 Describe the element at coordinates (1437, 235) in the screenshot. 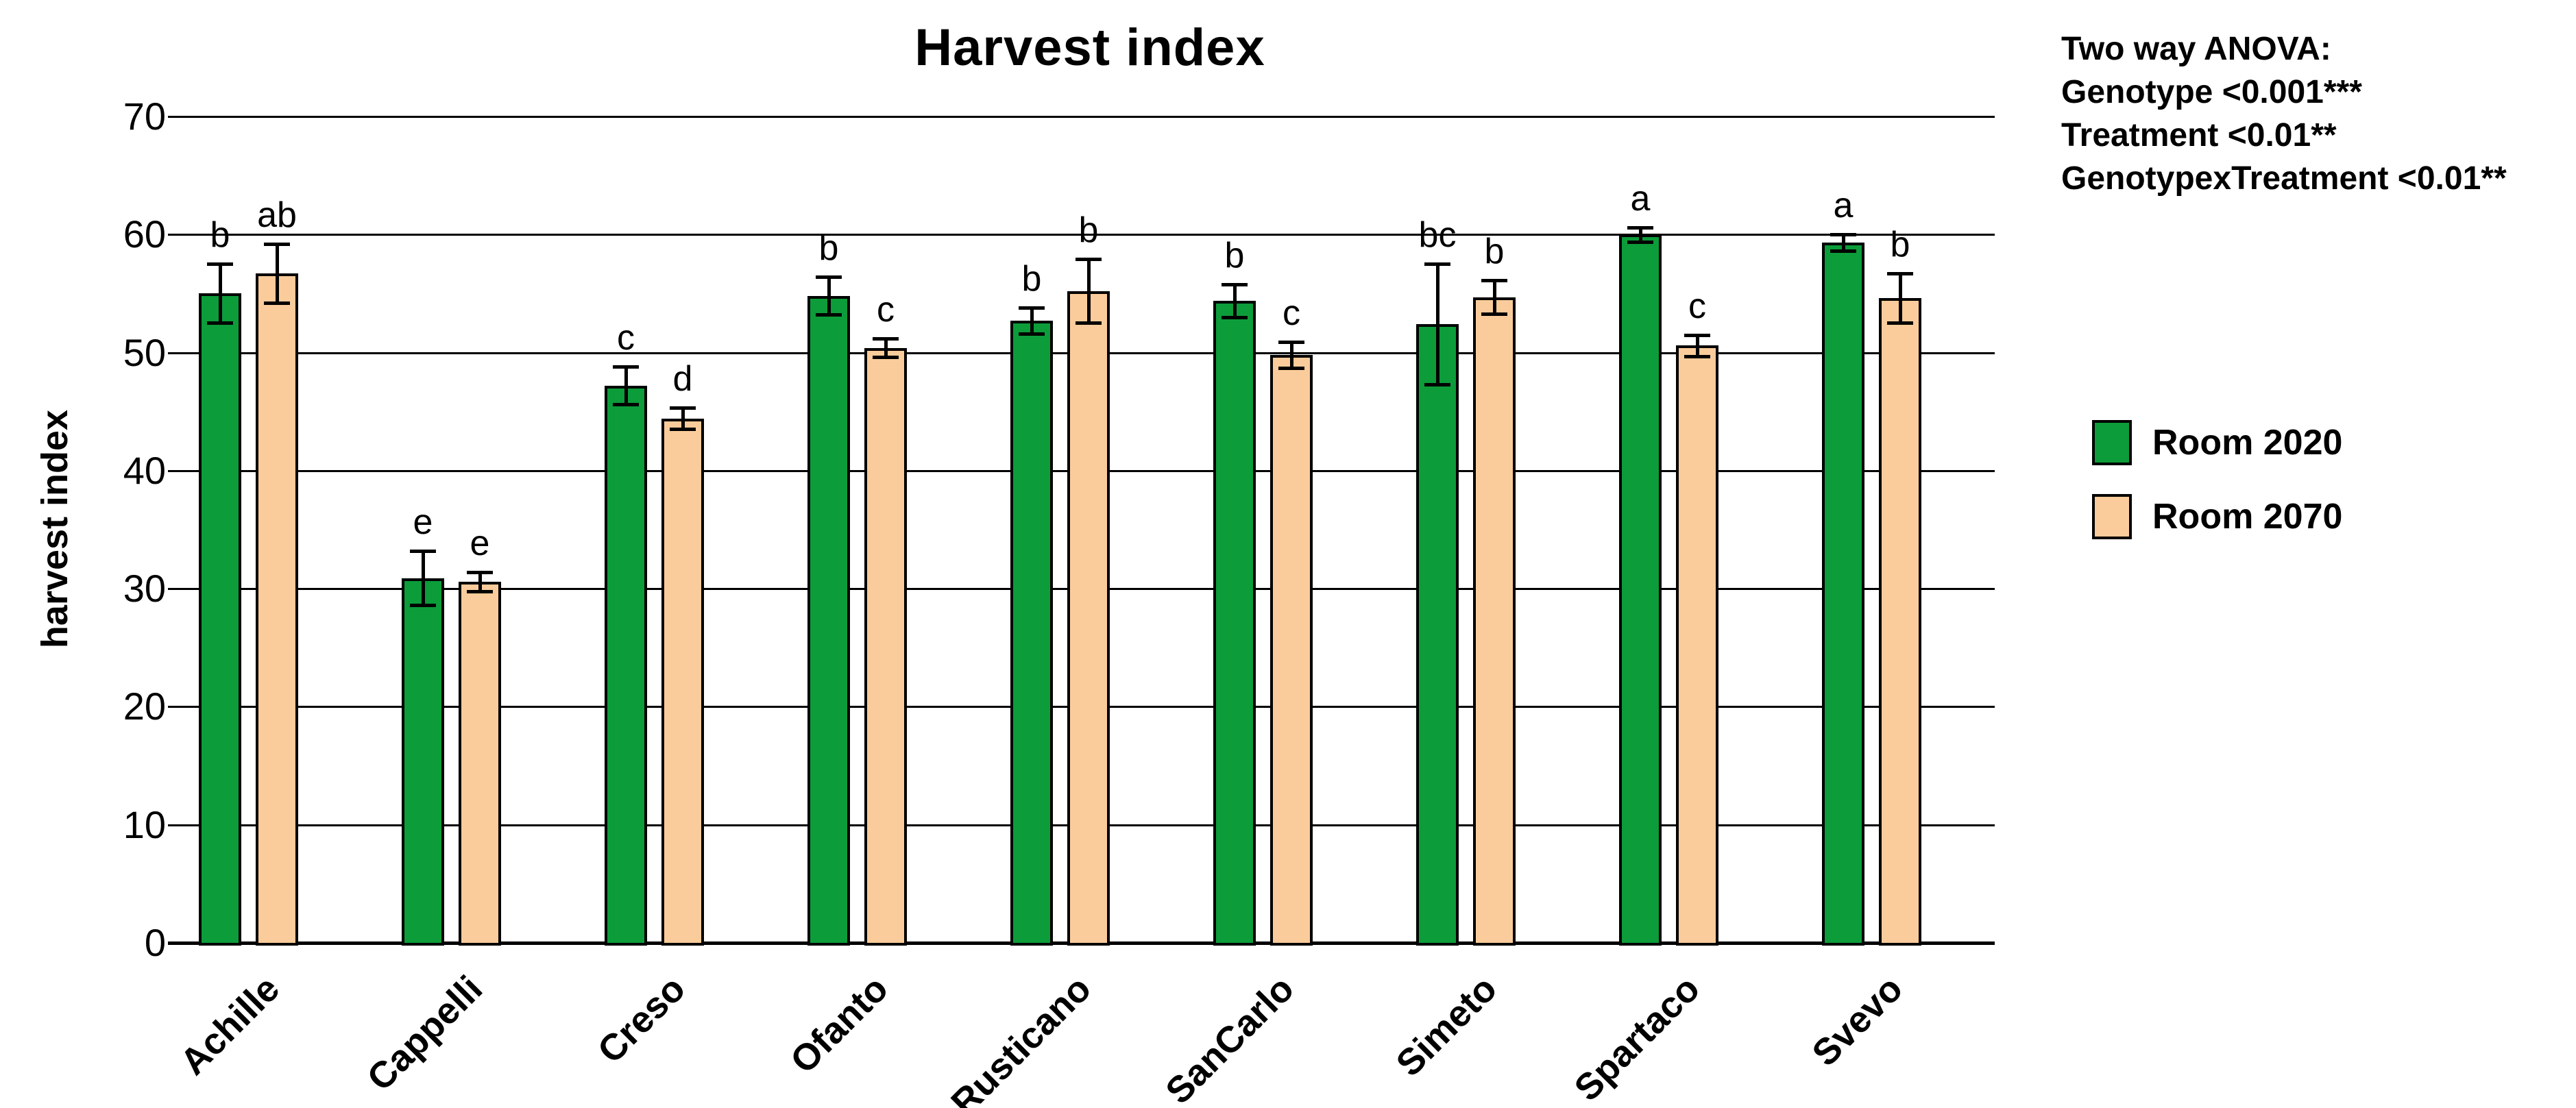

I see `sig-letter-room-2020-simeto: bc` at that location.